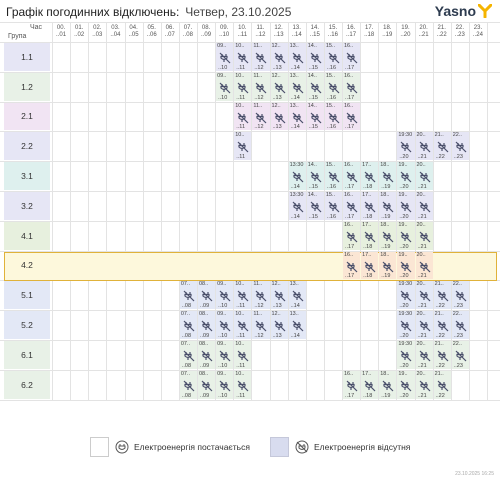 The width and height of the screenshot is (500, 481). I want to click on outage-cell: 08.. ..09, so click(207, 295).